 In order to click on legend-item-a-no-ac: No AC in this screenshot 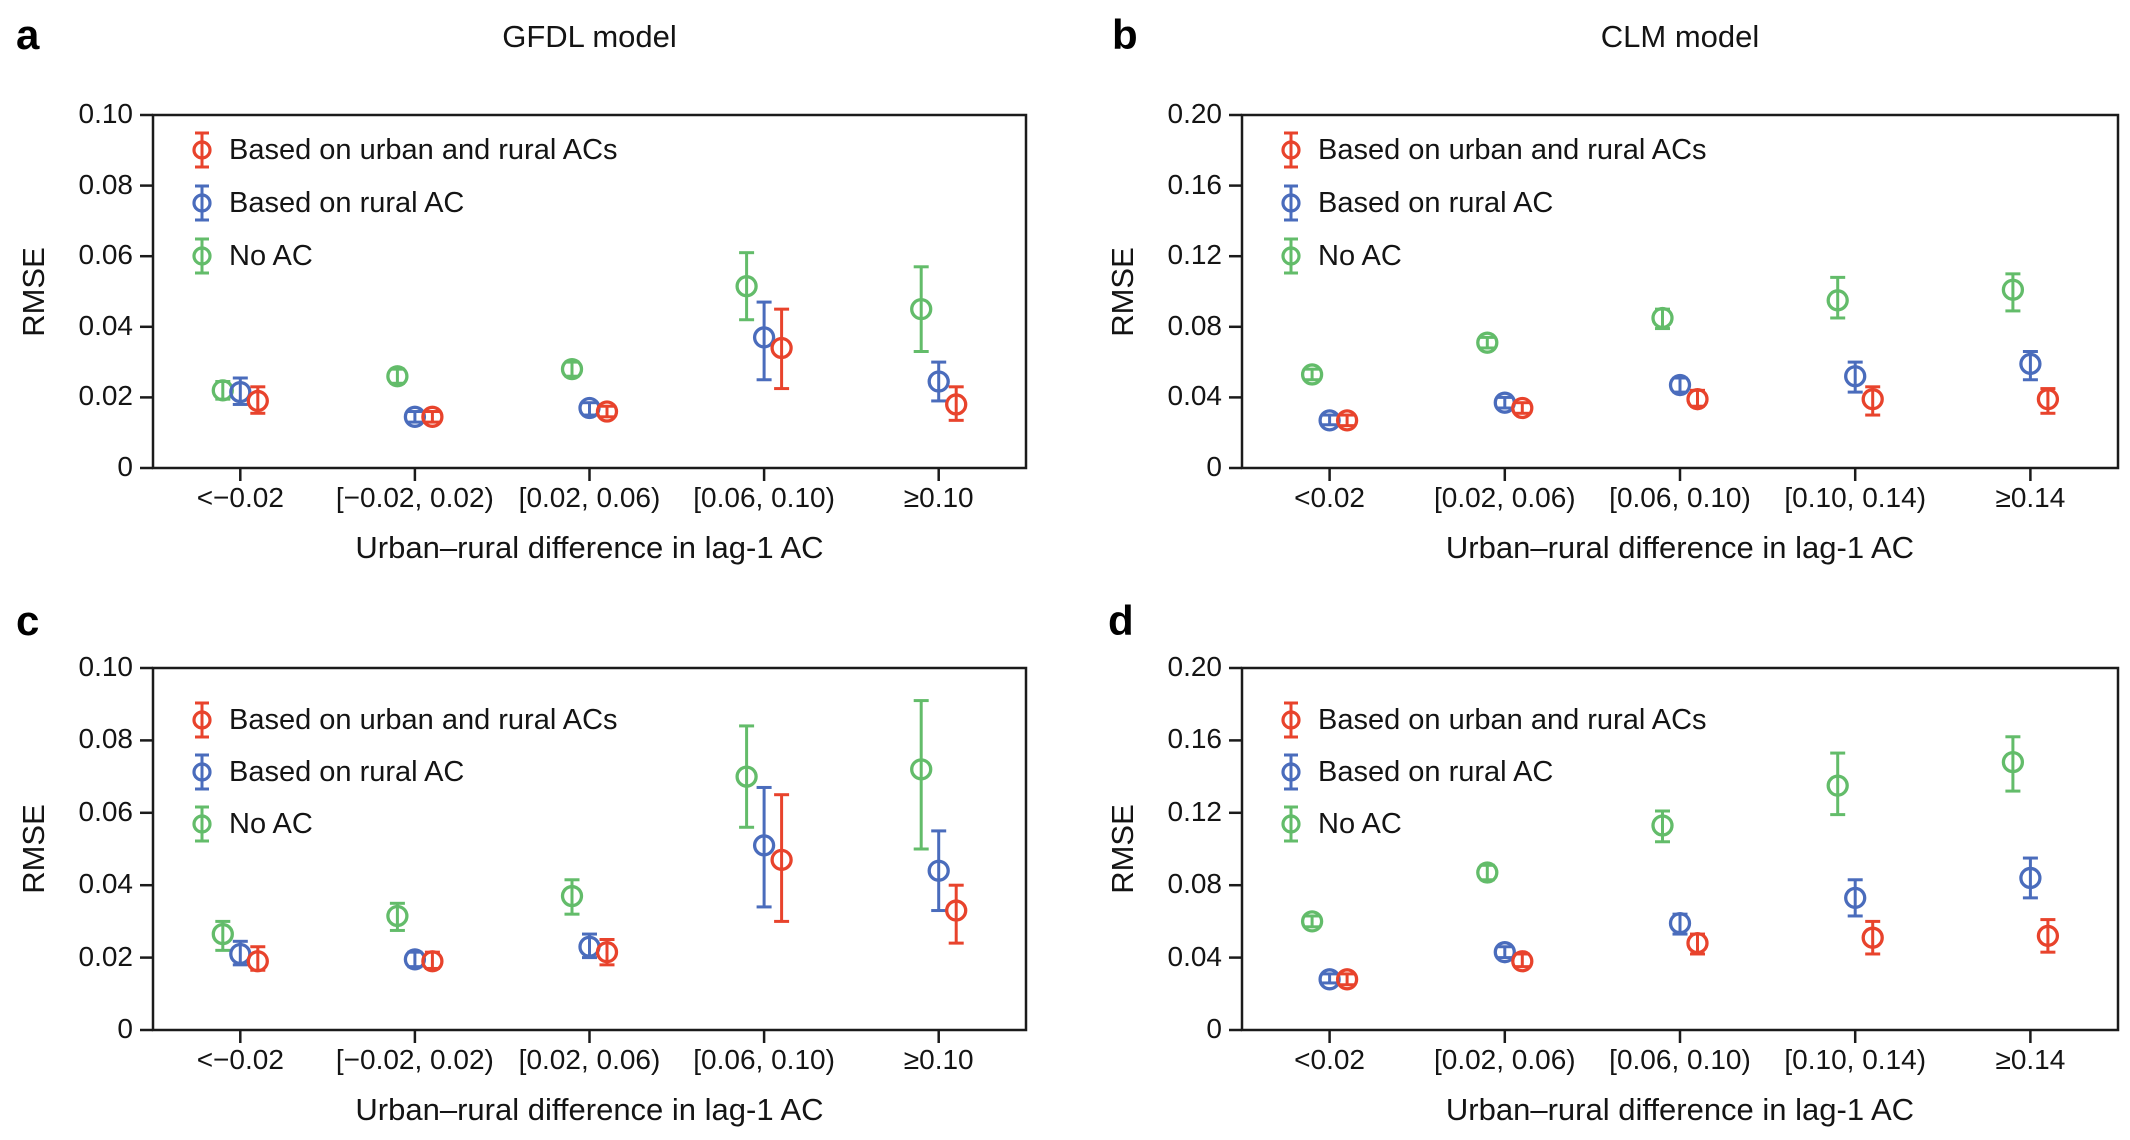, I will do `click(251, 256)`.